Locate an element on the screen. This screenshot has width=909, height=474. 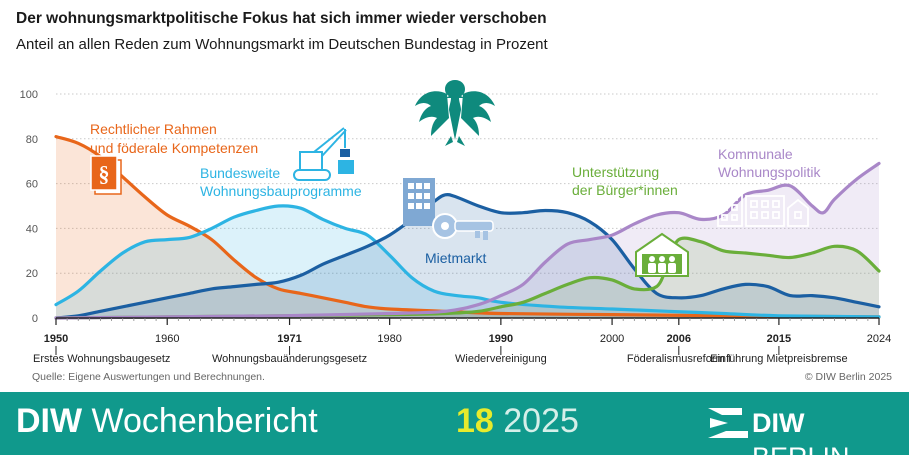
copyright-note: © DIW Berlin 2025 is located at coordinates (848, 377).